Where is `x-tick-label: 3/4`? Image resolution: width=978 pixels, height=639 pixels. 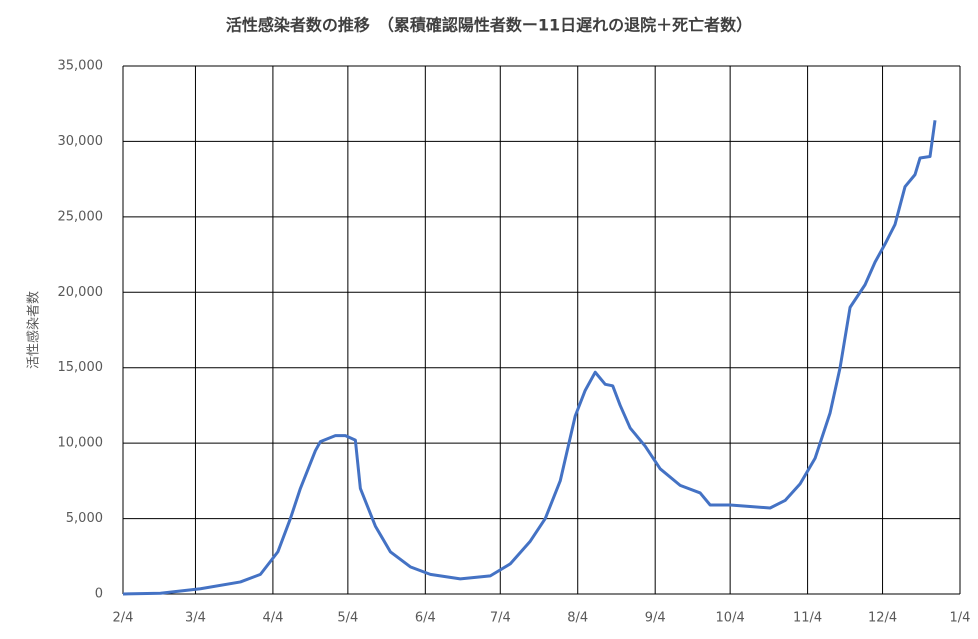
x-tick-label: 3/4 is located at coordinates (195, 618).